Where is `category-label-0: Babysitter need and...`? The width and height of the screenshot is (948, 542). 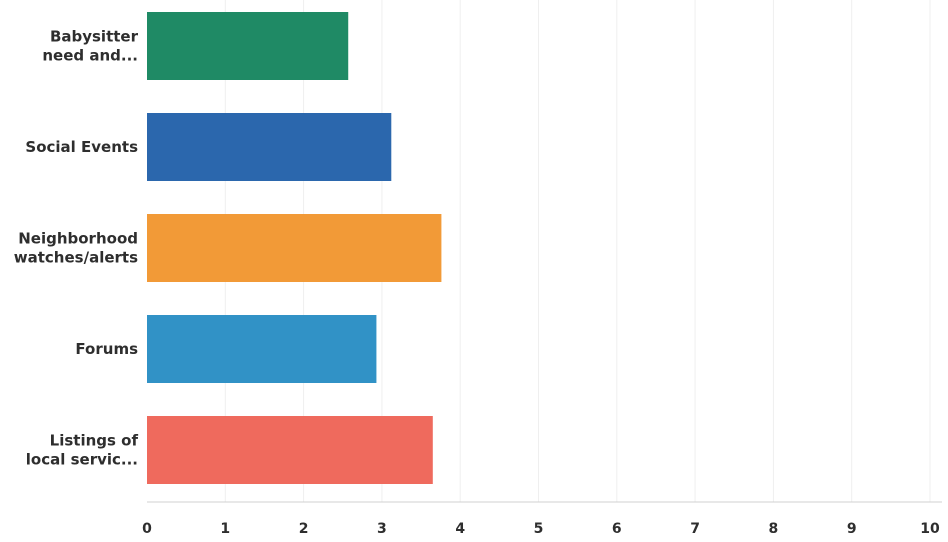
category-label-0: Babysitter need and... is located at coordinates (90, 46).